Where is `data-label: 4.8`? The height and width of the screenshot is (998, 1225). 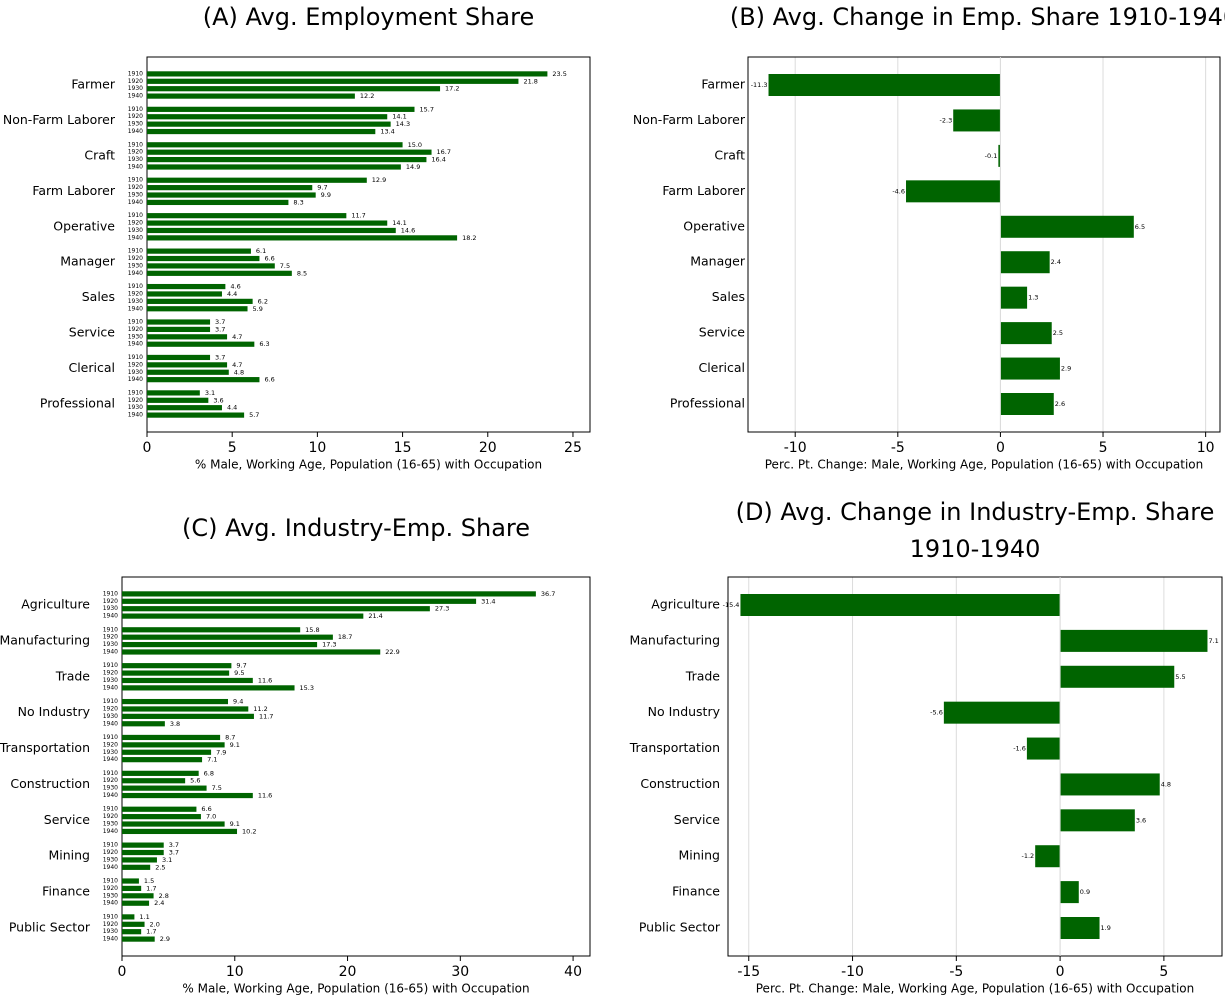
data-label: 4.8 is located at coordinates (1166, 784).